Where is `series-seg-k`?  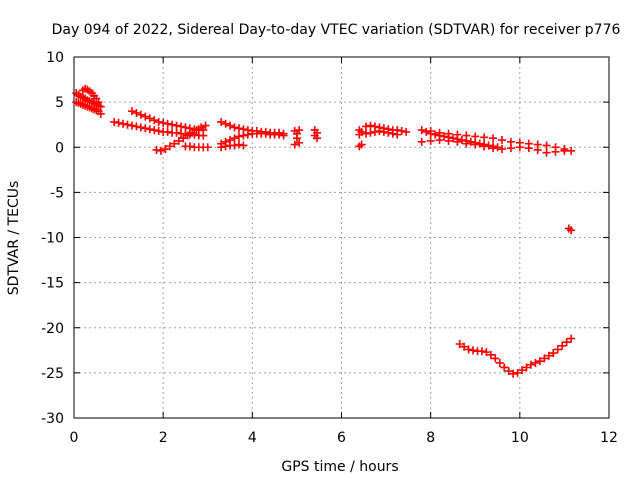
series-seg-k is located at coordinates (297, 137).